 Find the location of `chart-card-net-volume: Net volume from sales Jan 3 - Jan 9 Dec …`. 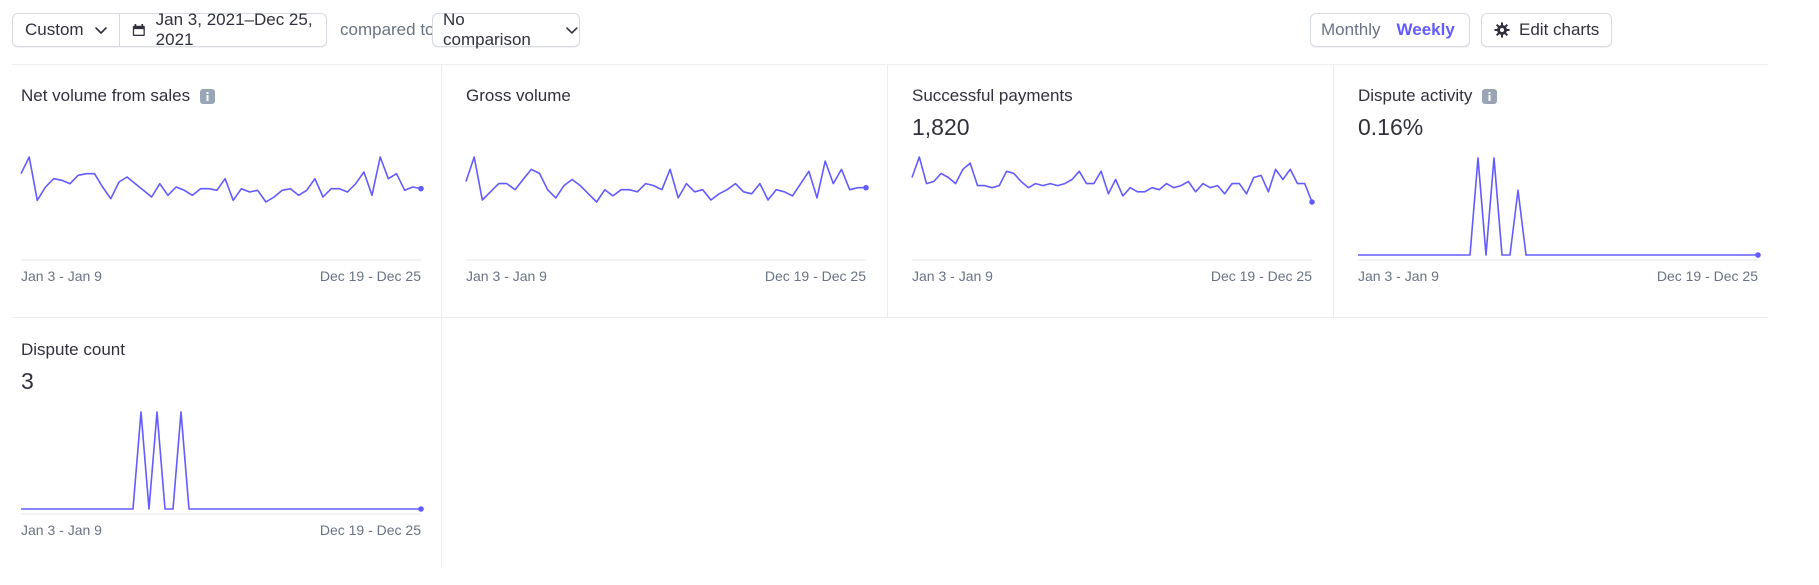

chart-card-net-volume: Net volume from sales Jan 3 - Jan 9 Dec … is located at coordinates (235, 189).